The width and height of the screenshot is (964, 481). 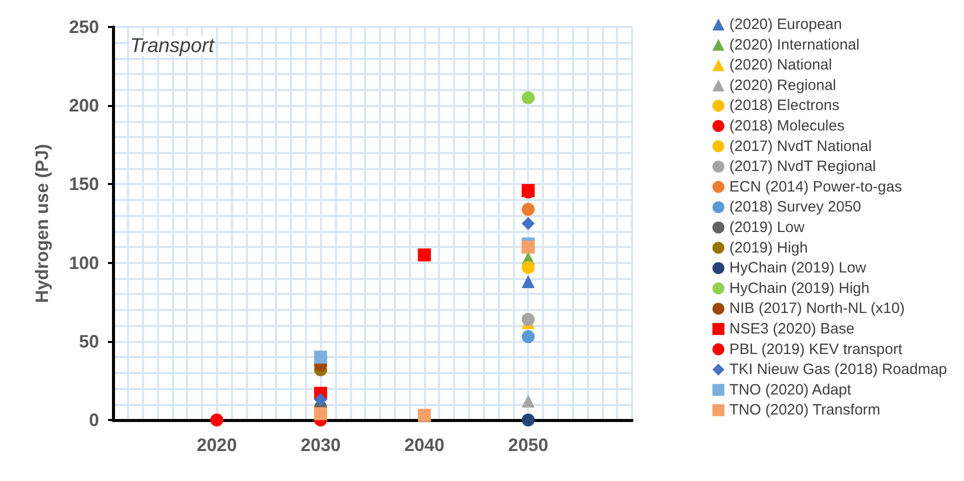 I want to click on legend-label: HyChain (2019) Low, so click(x=797, y=268).